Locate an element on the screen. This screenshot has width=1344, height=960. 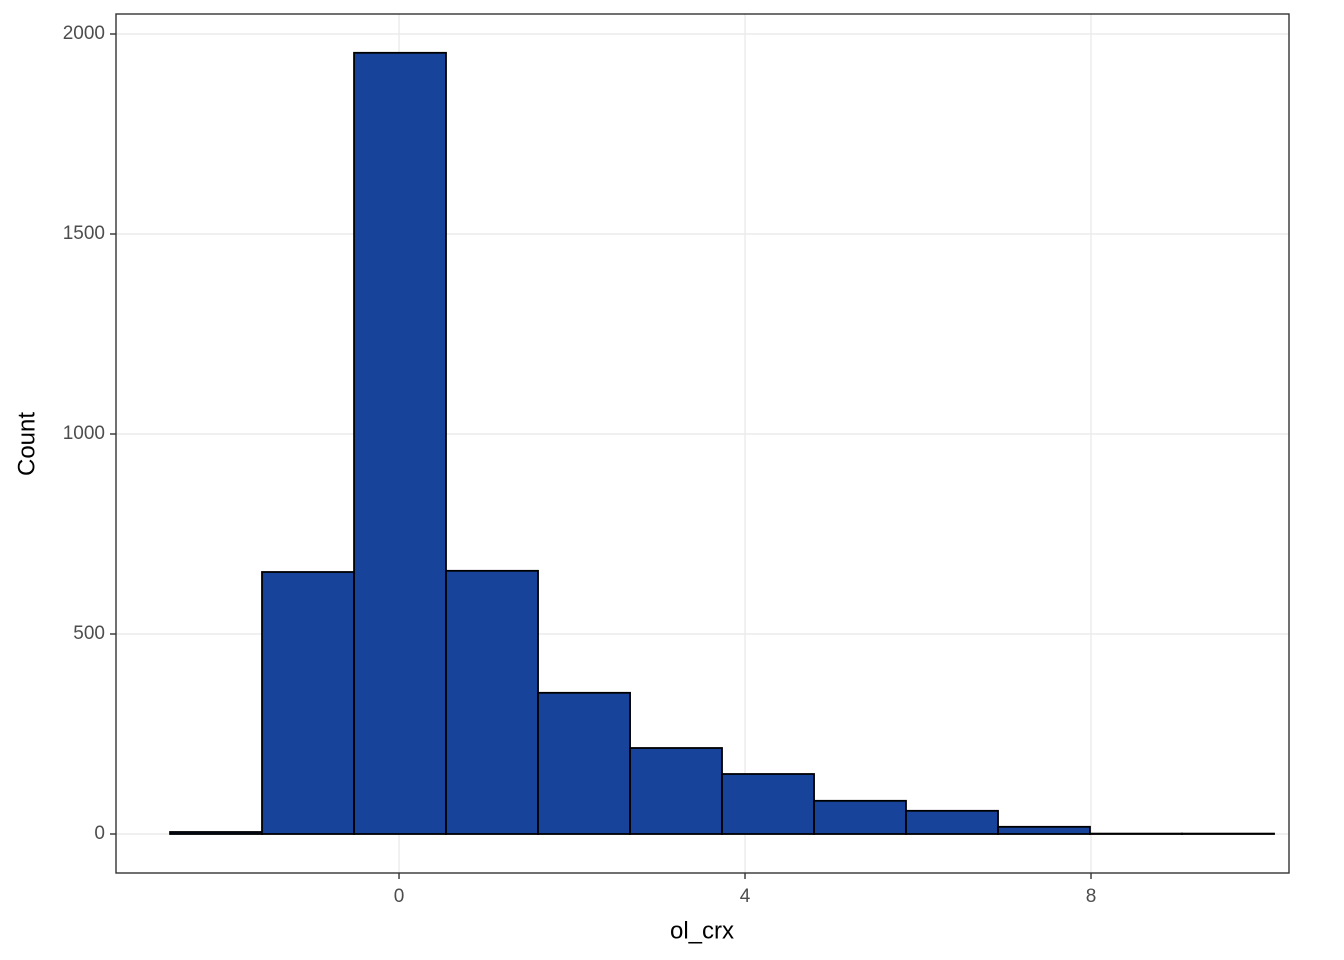
y-tick-label: 2000 is located at coordinates (84, 33).